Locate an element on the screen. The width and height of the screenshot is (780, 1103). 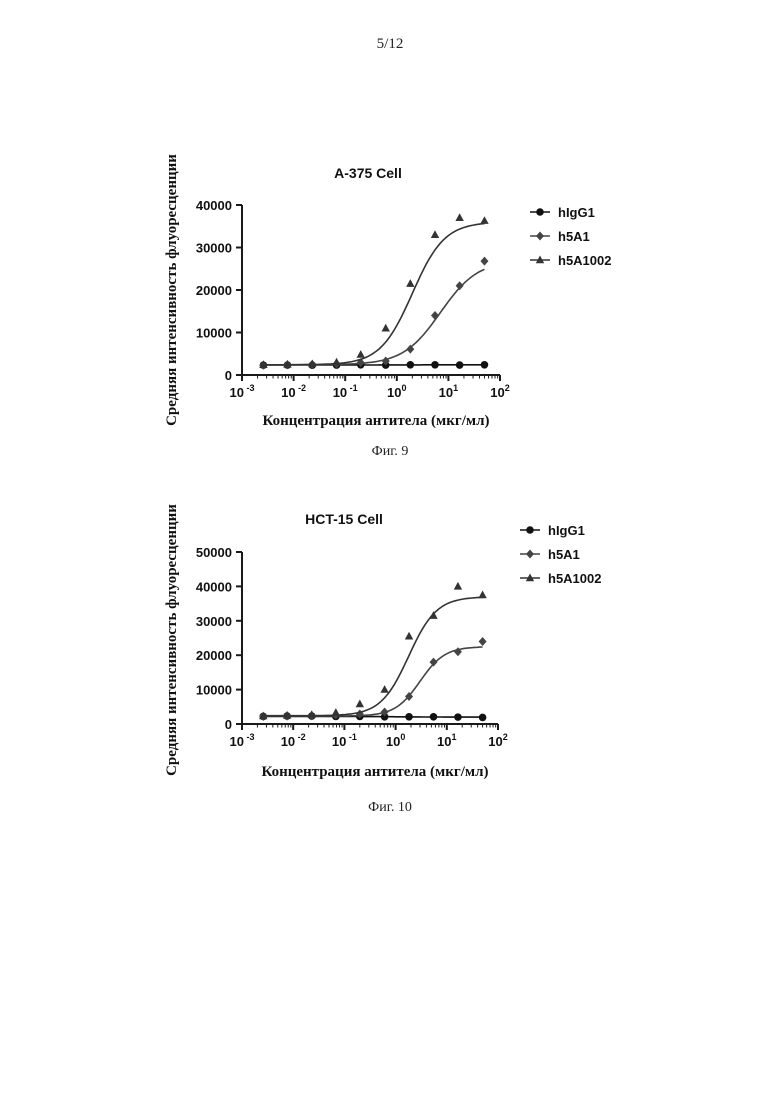
figure-10-caption: Фиг. 10 is located at coordinates (390, 808).